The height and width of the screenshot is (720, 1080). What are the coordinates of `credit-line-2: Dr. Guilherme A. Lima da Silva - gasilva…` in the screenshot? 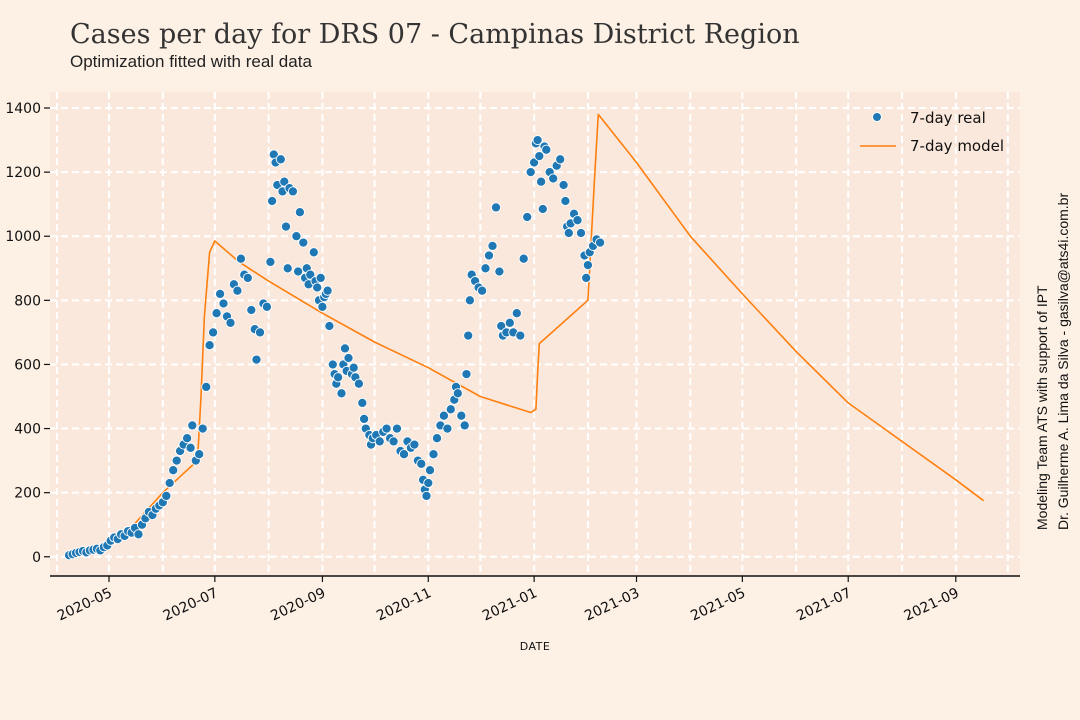 It's located at (1063, 361).